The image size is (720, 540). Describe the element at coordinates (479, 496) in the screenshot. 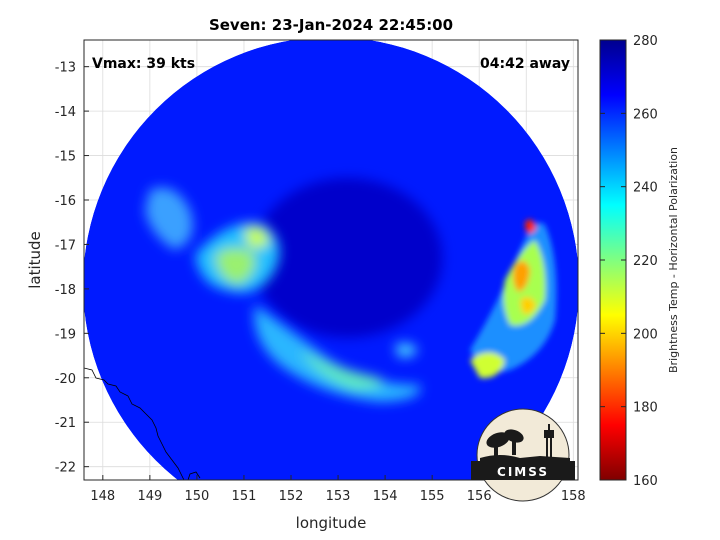

I see `x-tick-label: 156` at that location.